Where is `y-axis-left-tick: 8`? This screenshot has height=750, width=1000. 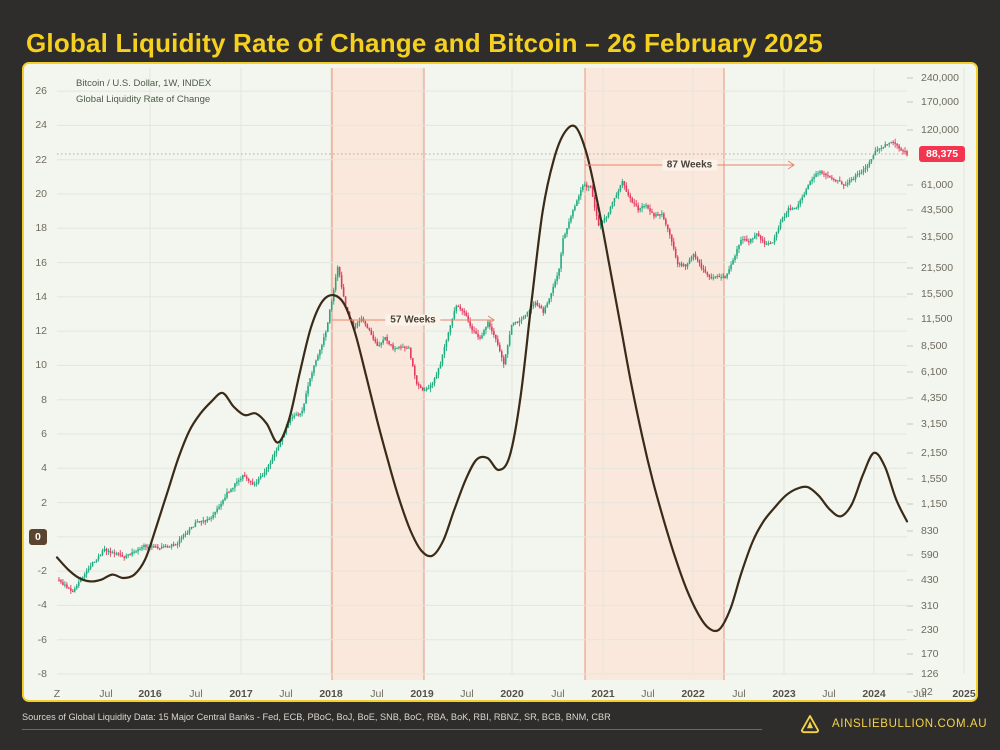
y-axis-left-tick: 8 is located at coordinates (44, 399).